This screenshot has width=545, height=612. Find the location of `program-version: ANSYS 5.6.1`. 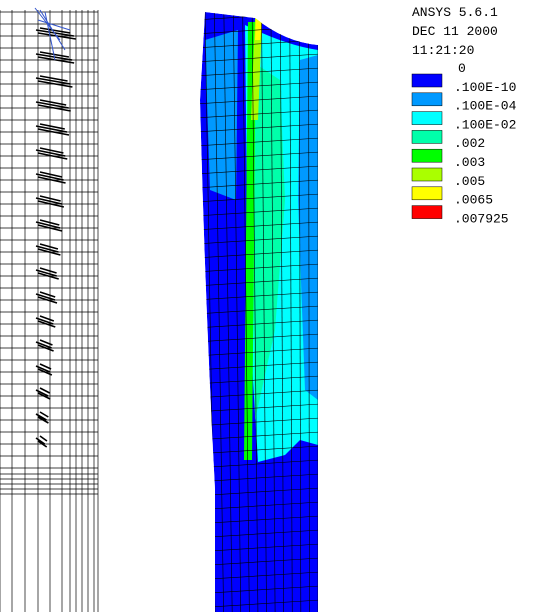

program-version: ANSYS 5.6.1 is located at coordinates (455, 12).